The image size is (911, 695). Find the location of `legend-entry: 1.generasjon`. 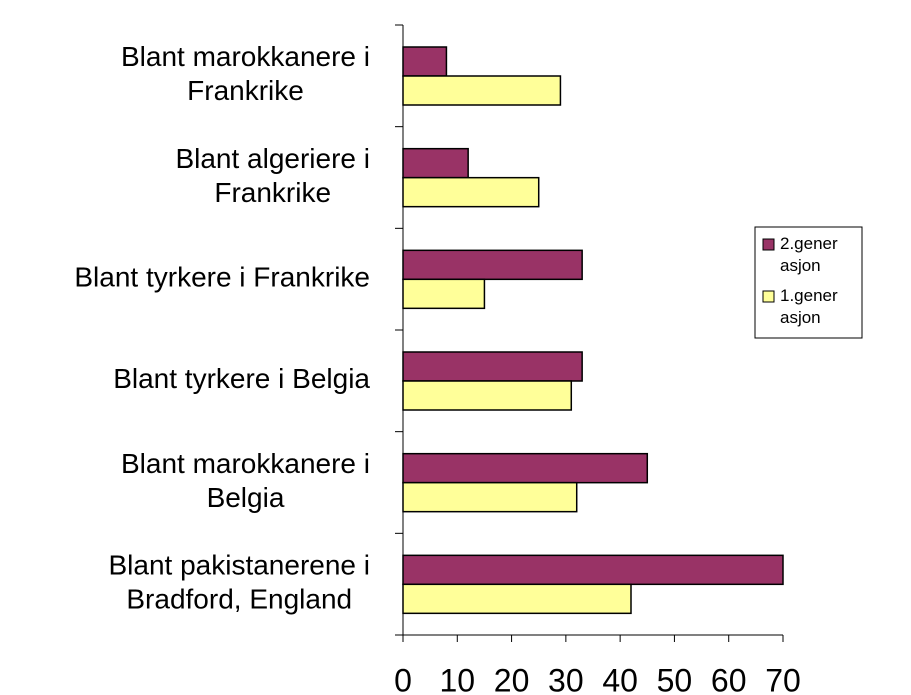

legend-entry: 1.generasjon is located at coordinates (809, 306).